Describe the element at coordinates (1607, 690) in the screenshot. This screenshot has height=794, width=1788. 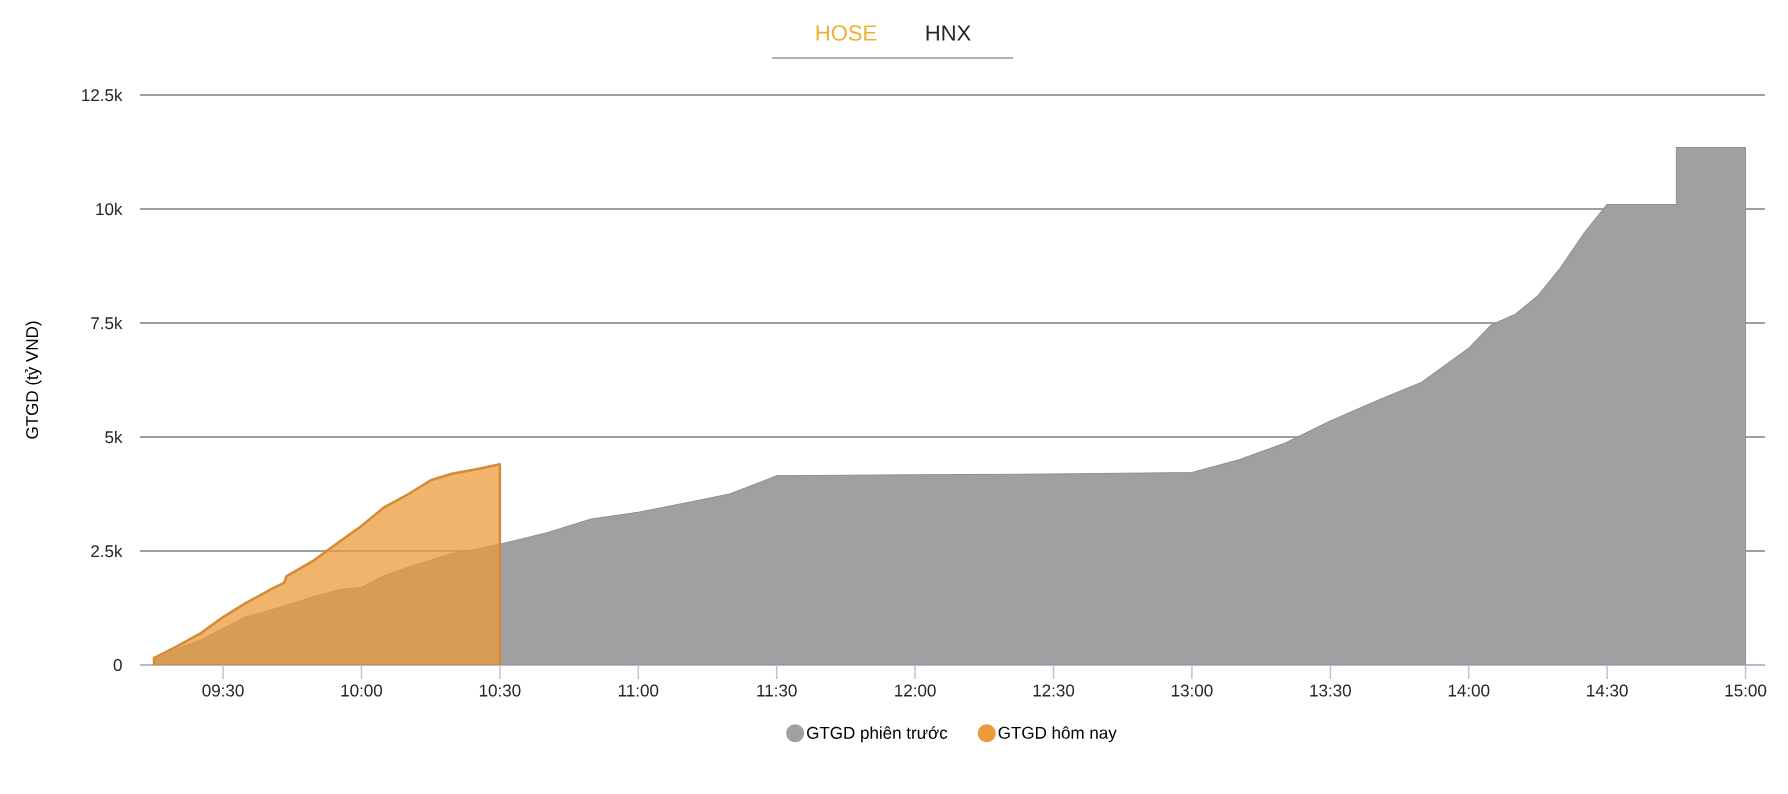
I see `x-tick-label: 14:30` at that location.